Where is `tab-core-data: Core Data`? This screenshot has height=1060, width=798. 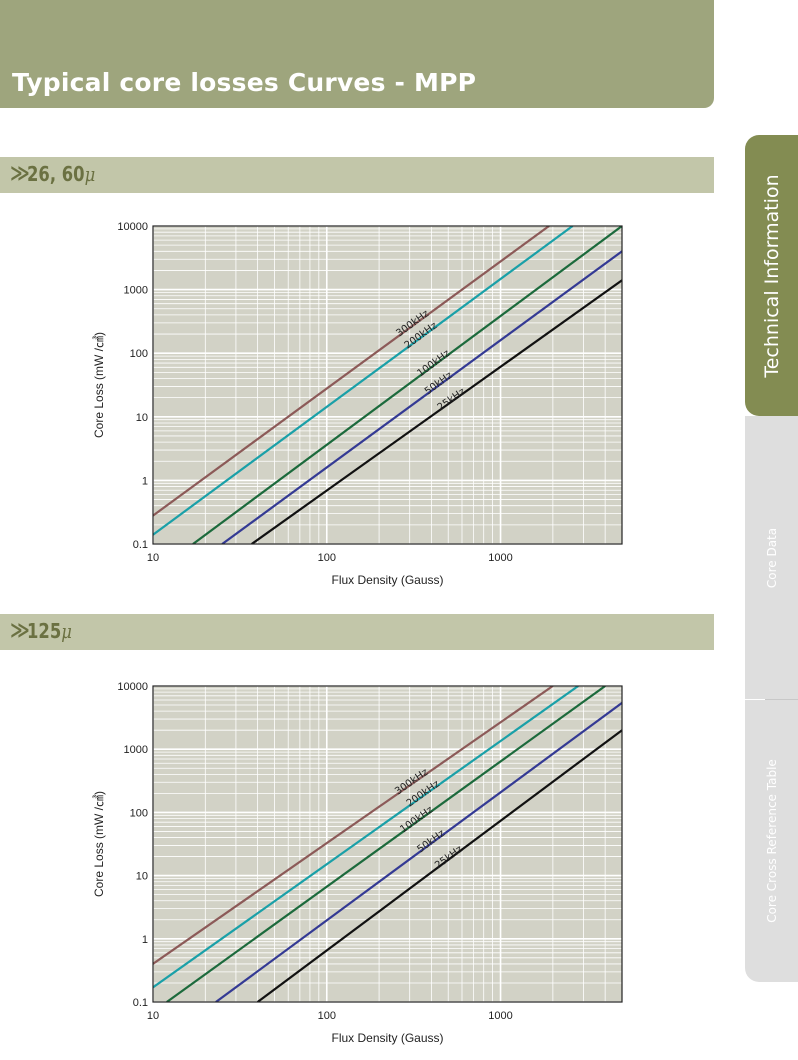 tab-core-data: Core Data is located at coordinates (771, 557).